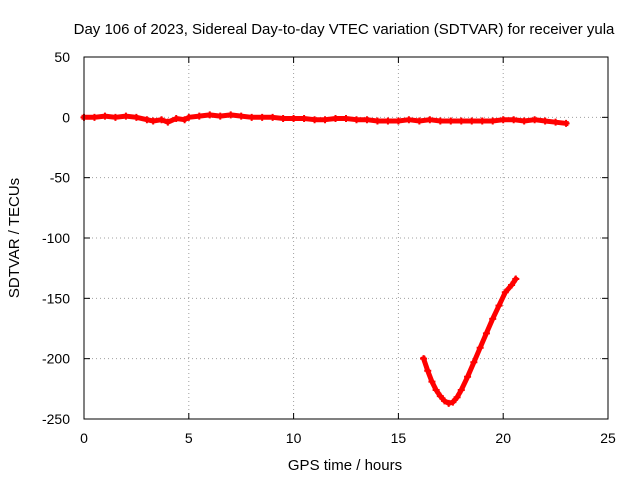 This screenshot has height=480, width=640. Describe the element at coordinates (56, 298) in the screenshot. I see `y-tick-label: -150` at that location.